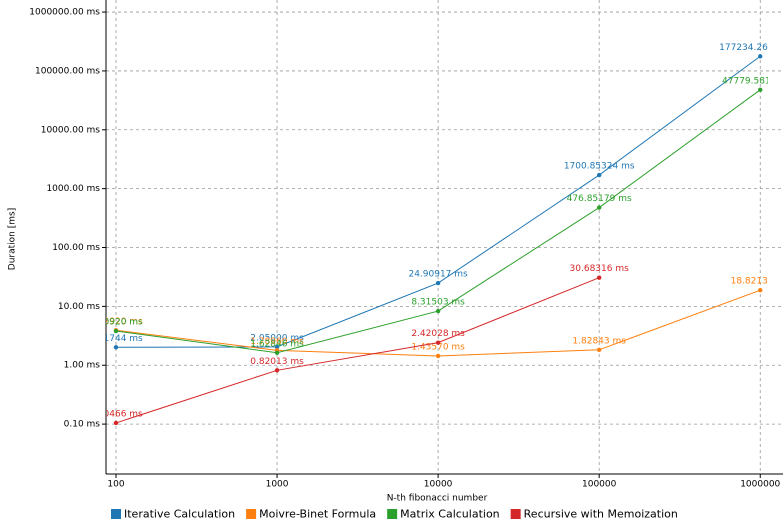  What do you see at coordinates (438, 485) in the screenshot?
I see `x-tick-label: 10000` at bounding box center [438, 485].